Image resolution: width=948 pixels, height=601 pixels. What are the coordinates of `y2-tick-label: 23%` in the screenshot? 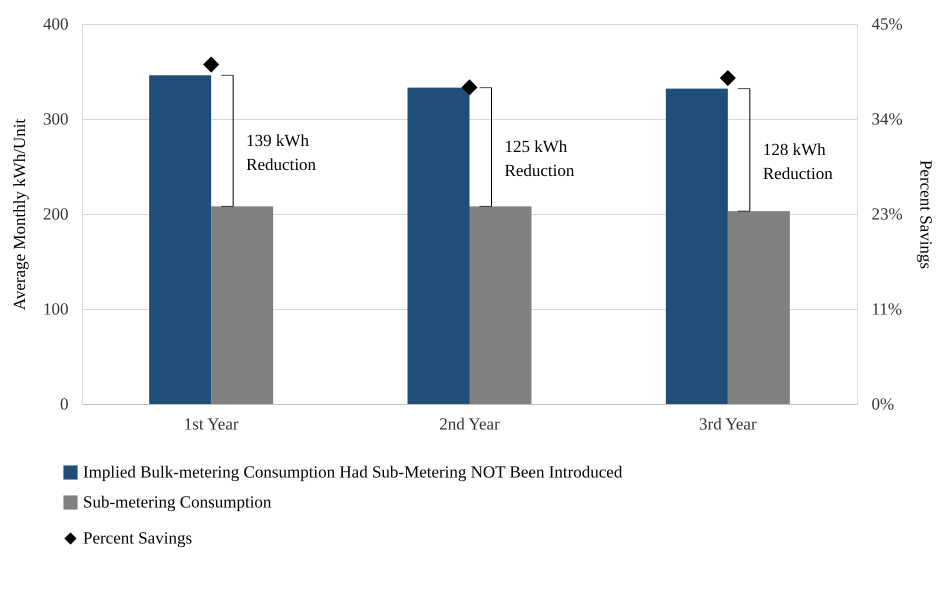 It's located at (887, 214).